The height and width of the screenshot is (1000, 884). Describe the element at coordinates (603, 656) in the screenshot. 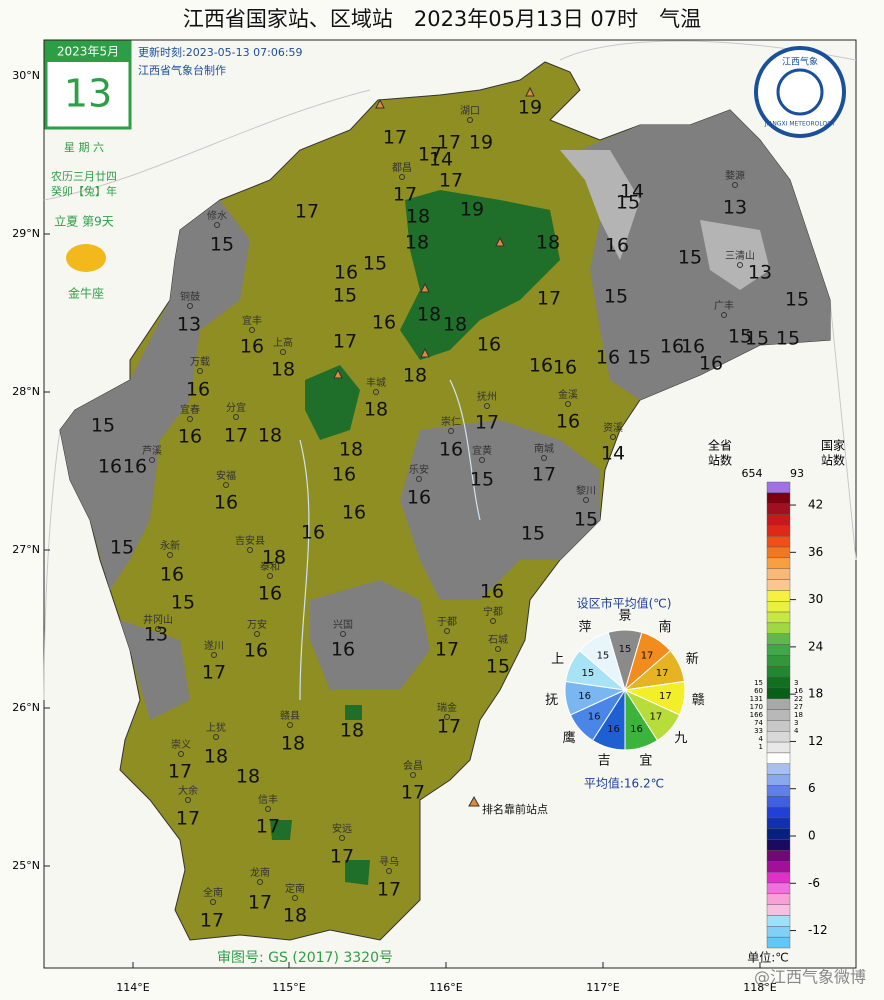

I see `pie-value: 15` at that location.